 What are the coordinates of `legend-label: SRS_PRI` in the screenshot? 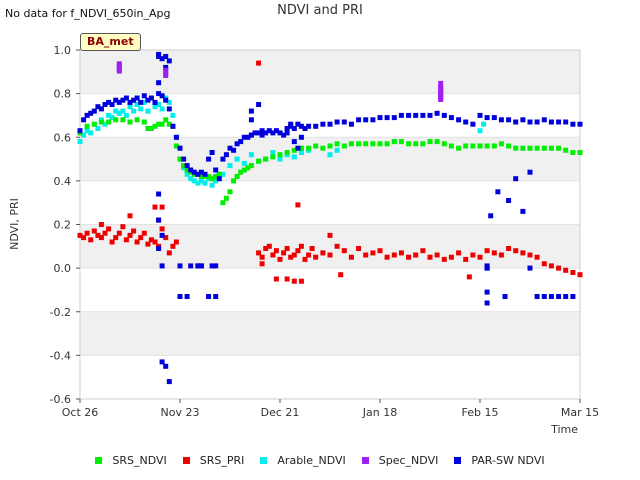 It's located at (222, 460).